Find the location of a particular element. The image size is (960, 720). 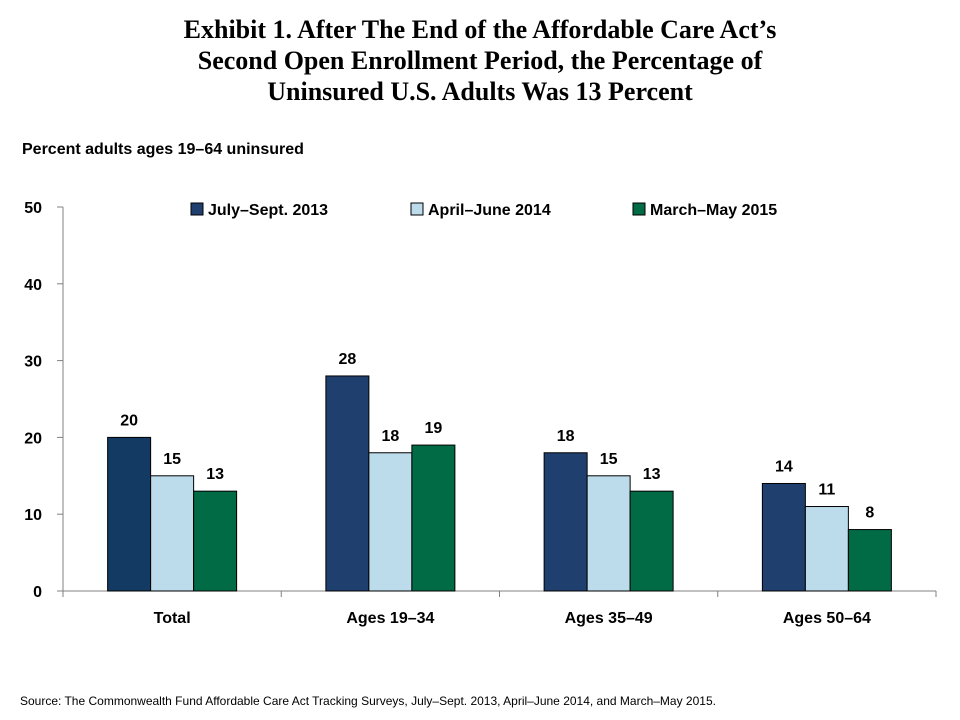

legend-label: April–June 2014 is located at coordinates (489, 210).